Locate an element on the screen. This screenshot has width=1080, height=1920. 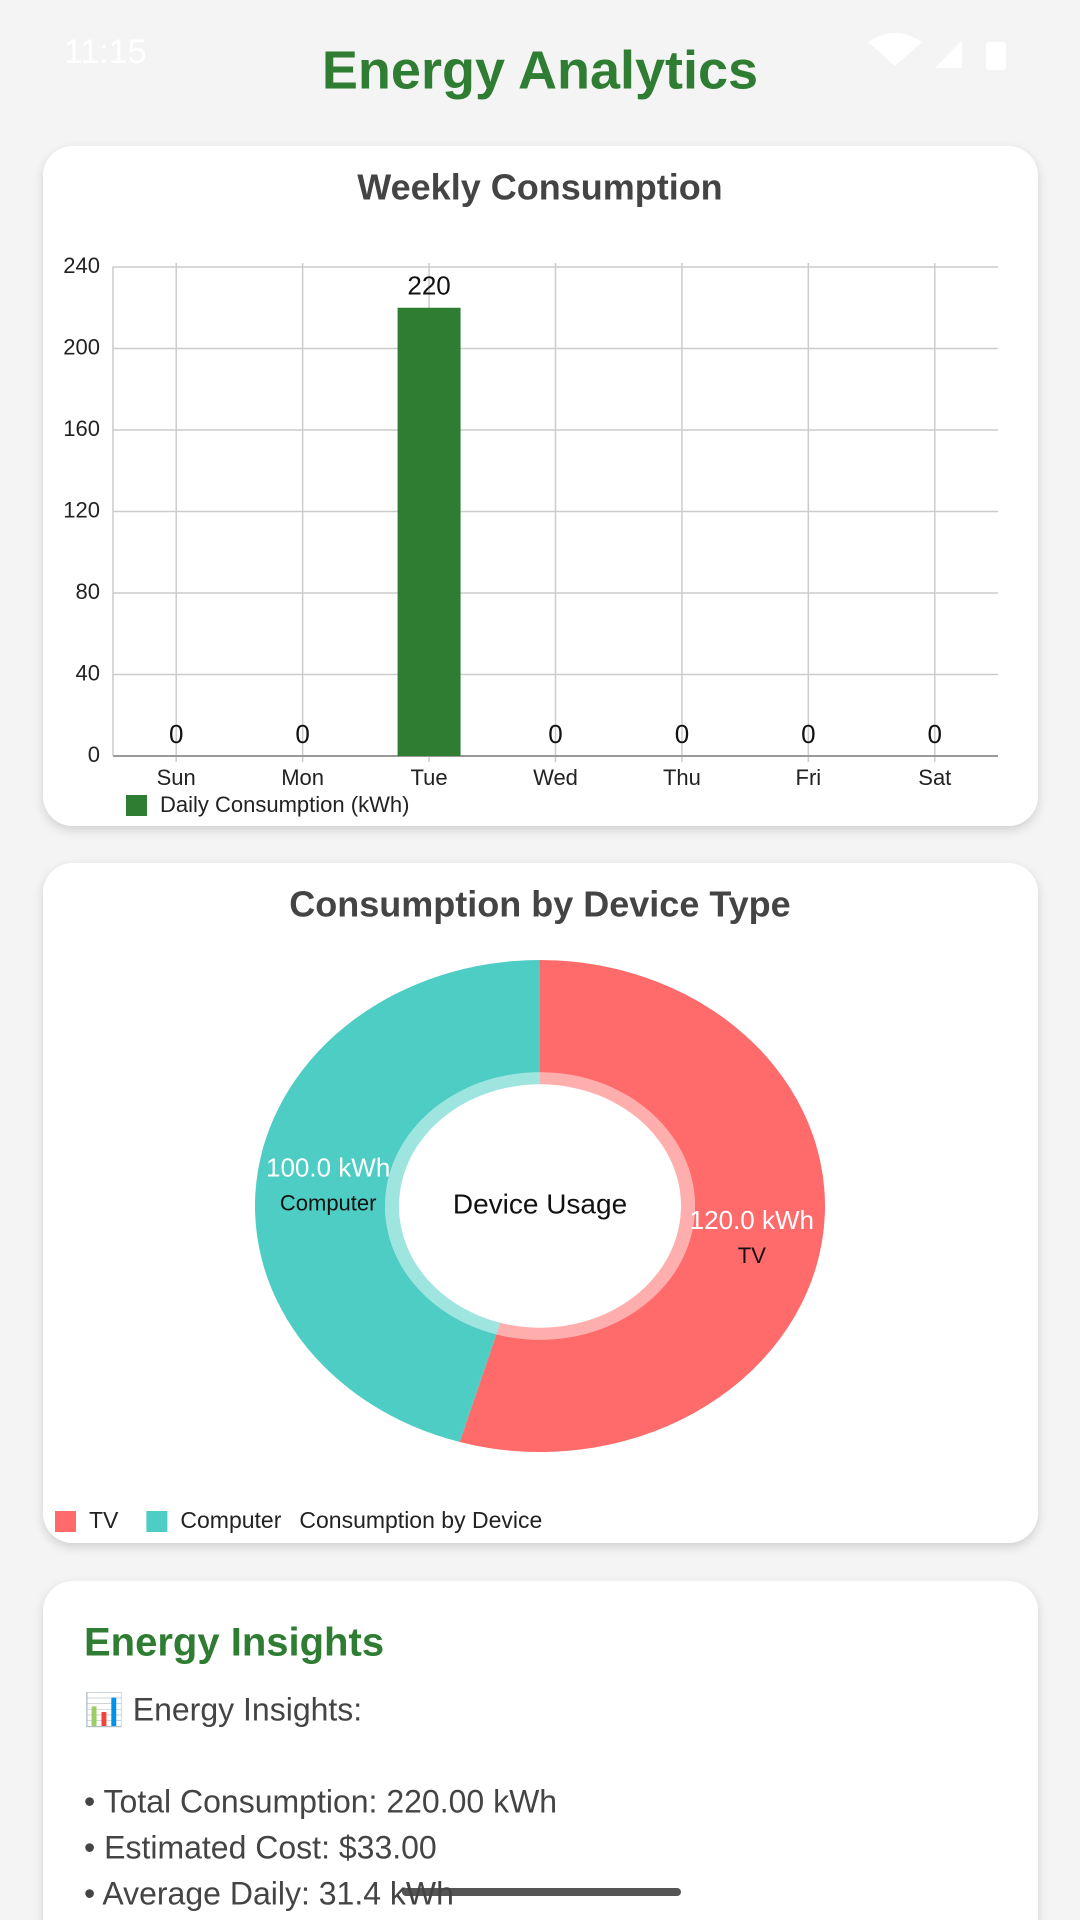
x-tick-label: Thu is located at coordinates (682, 777).